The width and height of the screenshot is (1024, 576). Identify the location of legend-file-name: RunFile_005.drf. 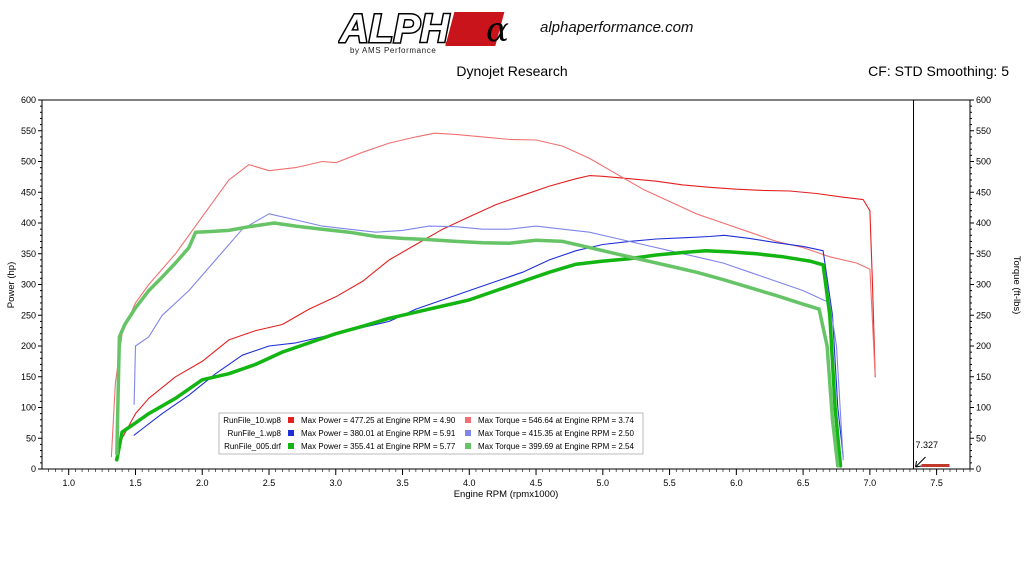
(253, 446).